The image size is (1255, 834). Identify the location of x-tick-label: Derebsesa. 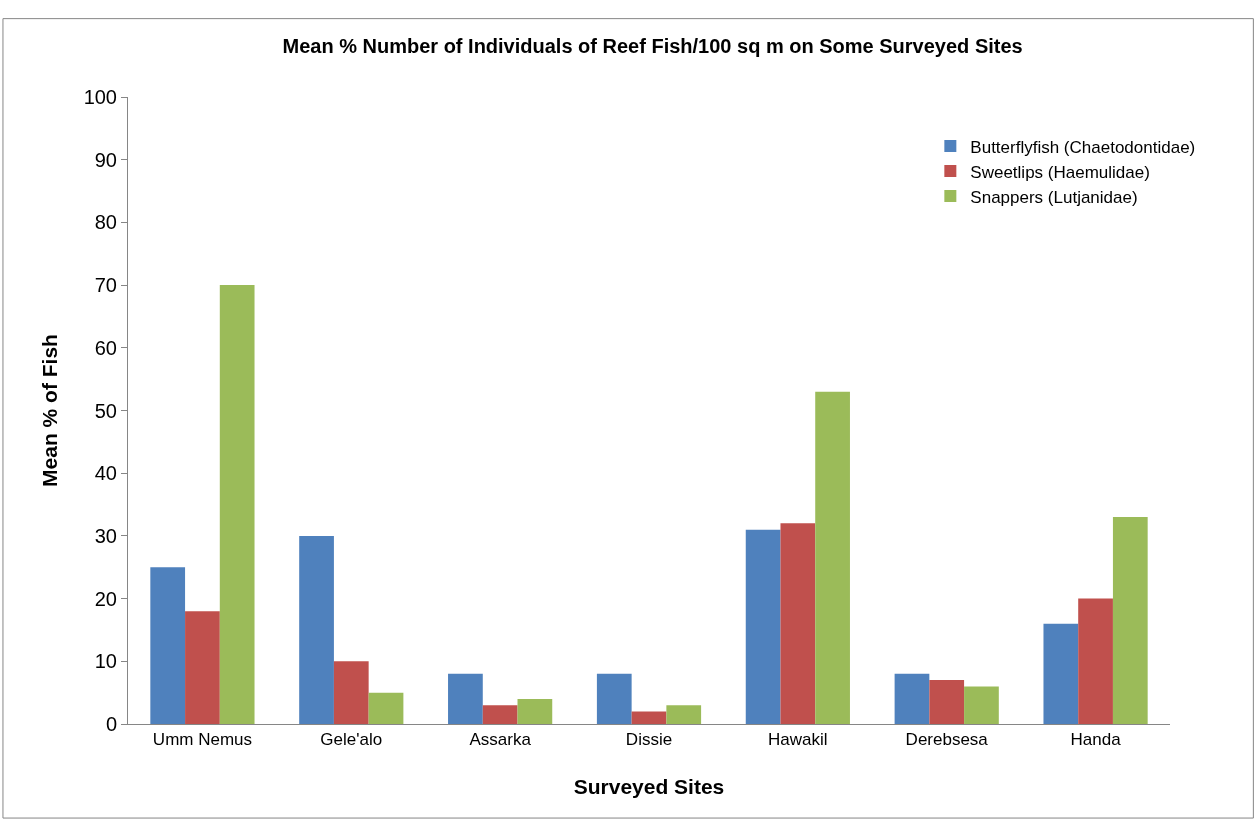
(947, 740).